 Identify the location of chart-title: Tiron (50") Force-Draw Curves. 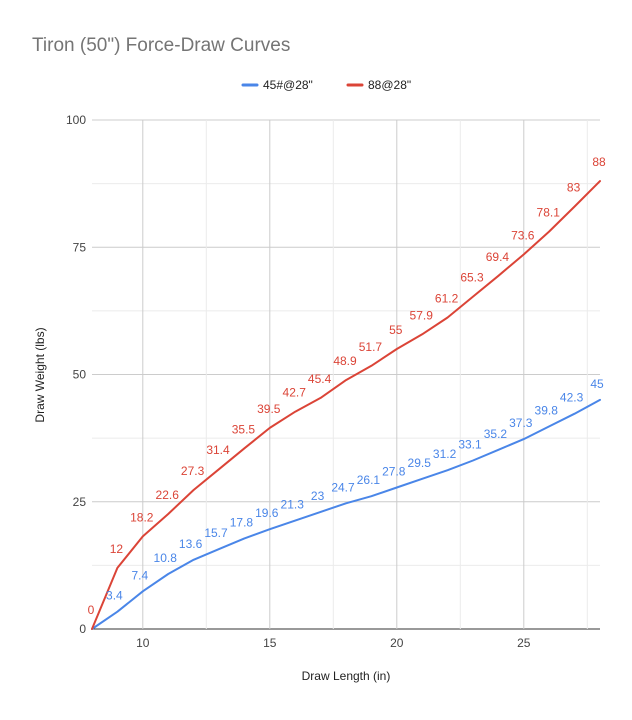
(161, 45).